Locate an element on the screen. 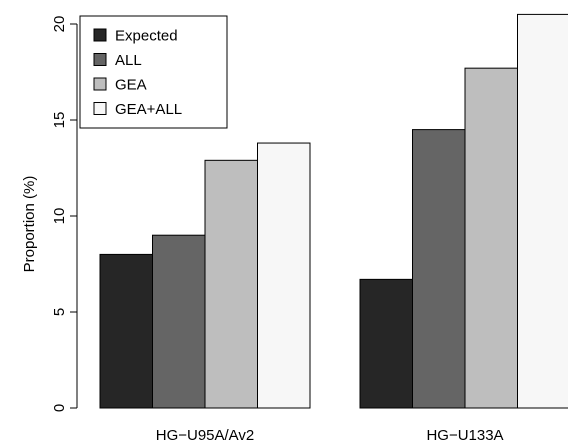 Image resolution: width=568 pixels, height=446 pixels. y-tick-label: 10 is located at coordinates (59, 216).